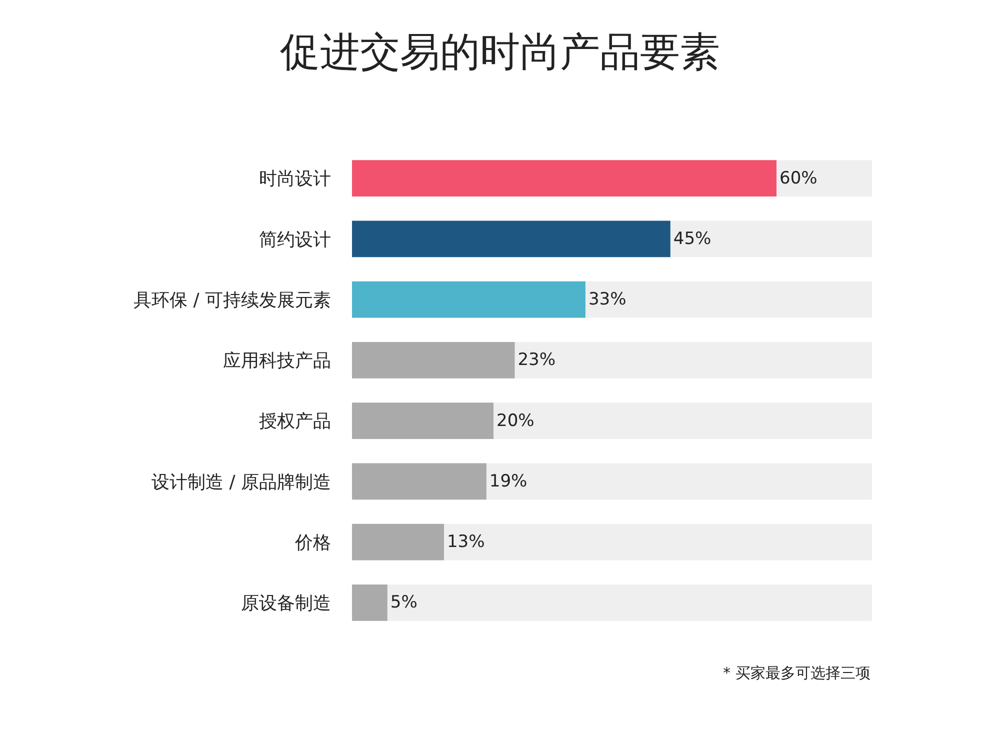 The height and width of the screenshot is (733, 1000). I want to click on chart-title: 促进交易的时尚产品要素, so click(500, 52).